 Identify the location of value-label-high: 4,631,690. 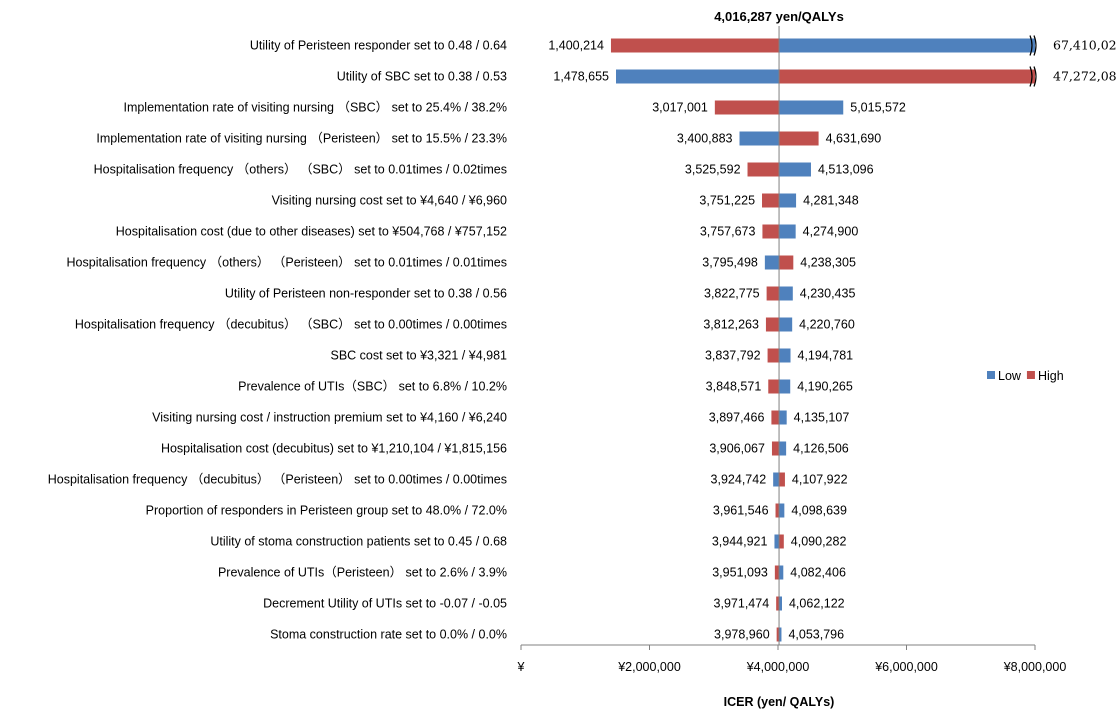
(854, 139).